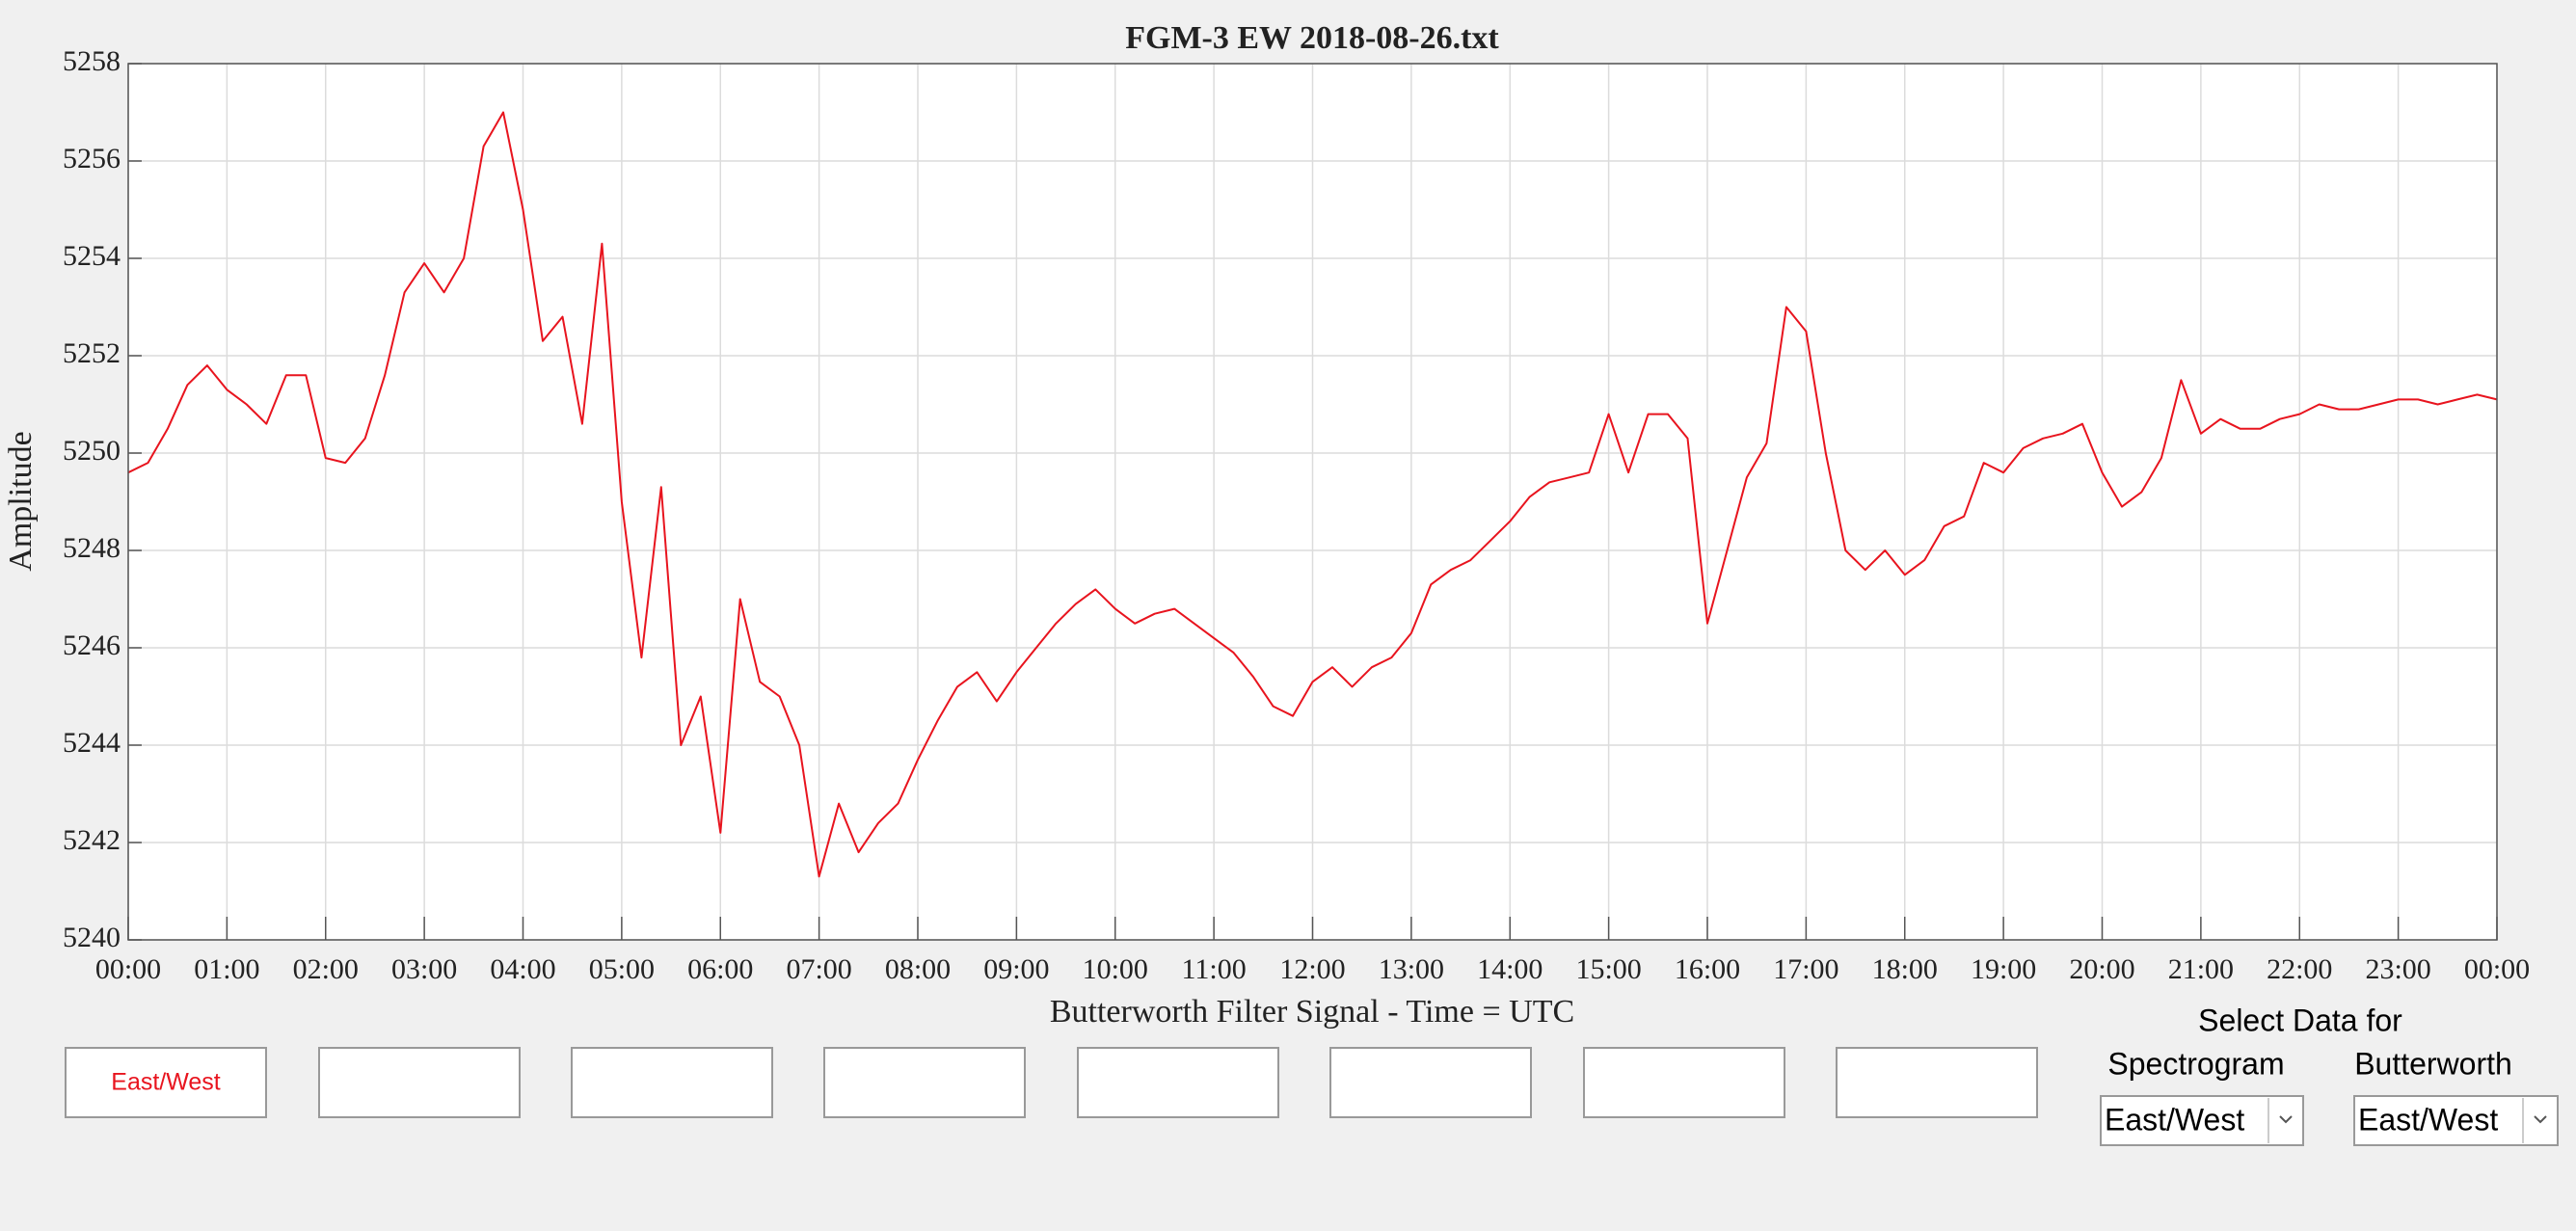  I want to click on y-tick-label: 5250, so click(92, 451).